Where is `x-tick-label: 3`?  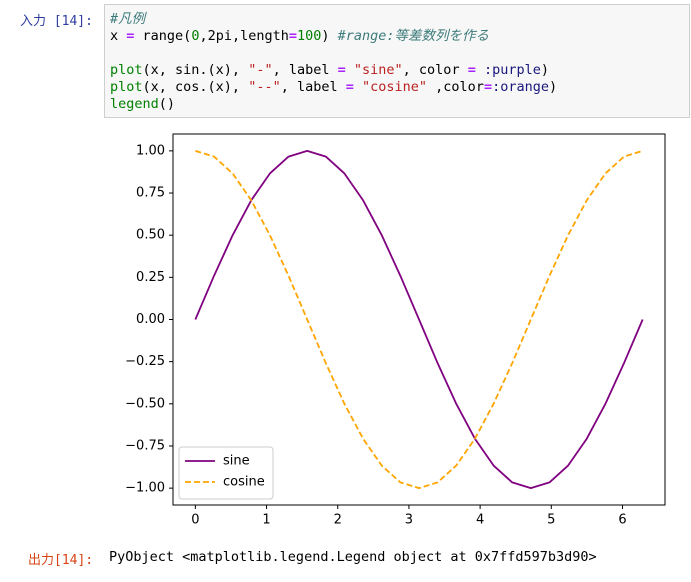
x-tick-label: 3 is located at coordinates (409, 520).